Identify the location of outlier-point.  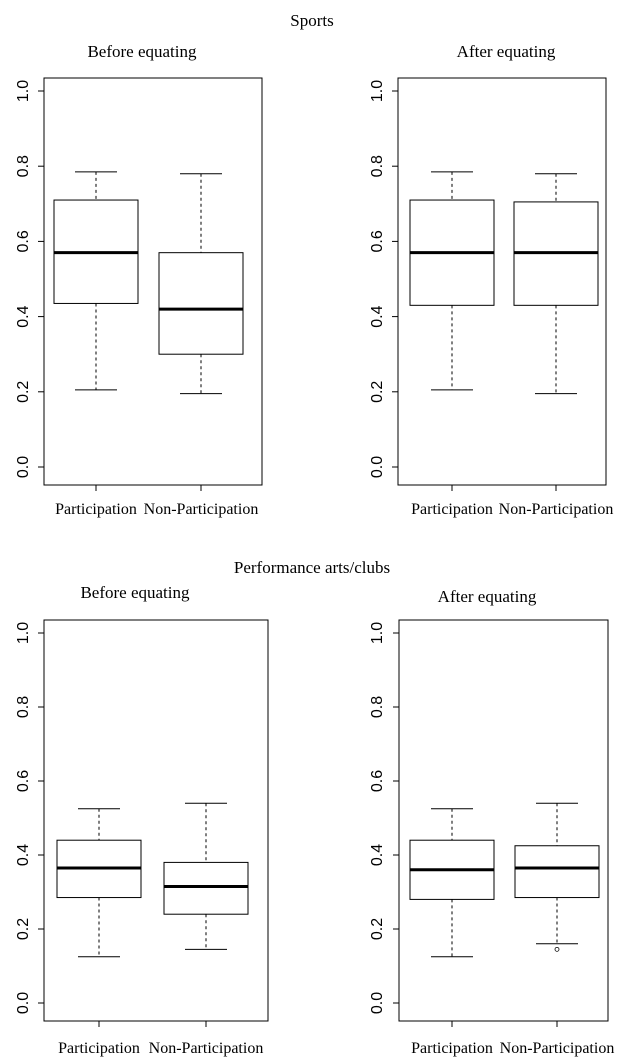
(557, 949).